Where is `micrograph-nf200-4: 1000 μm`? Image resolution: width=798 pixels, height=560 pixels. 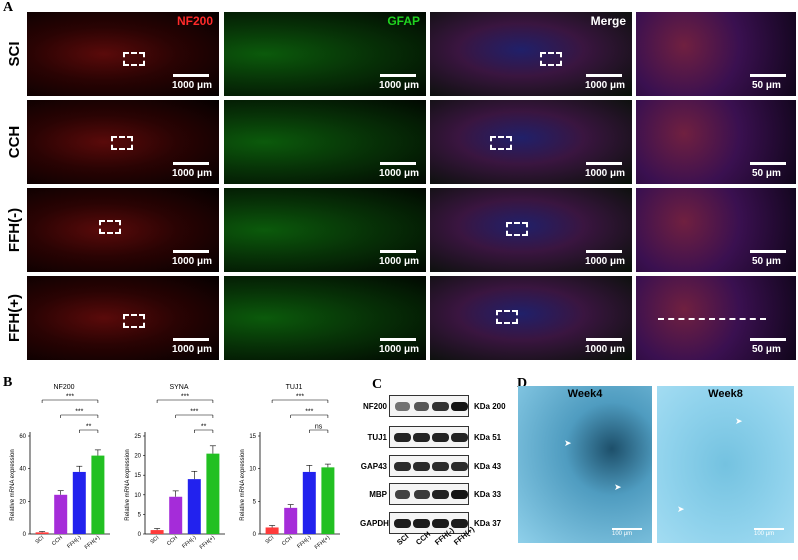
micrograph-nf200-4: 1000 μm is located at coordinates (123, 318).